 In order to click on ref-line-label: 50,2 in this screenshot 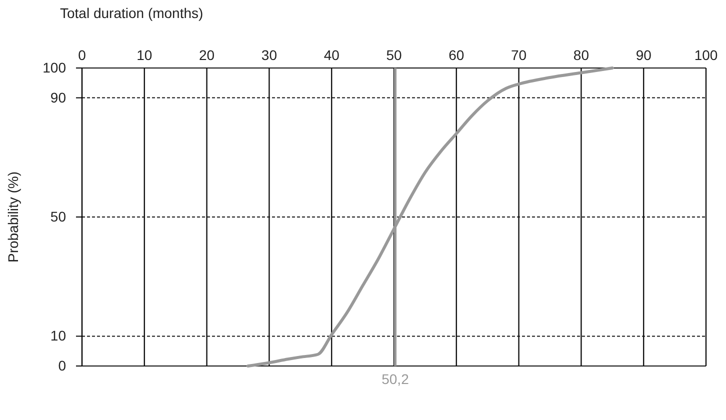, I will do `click(396, 379)`.